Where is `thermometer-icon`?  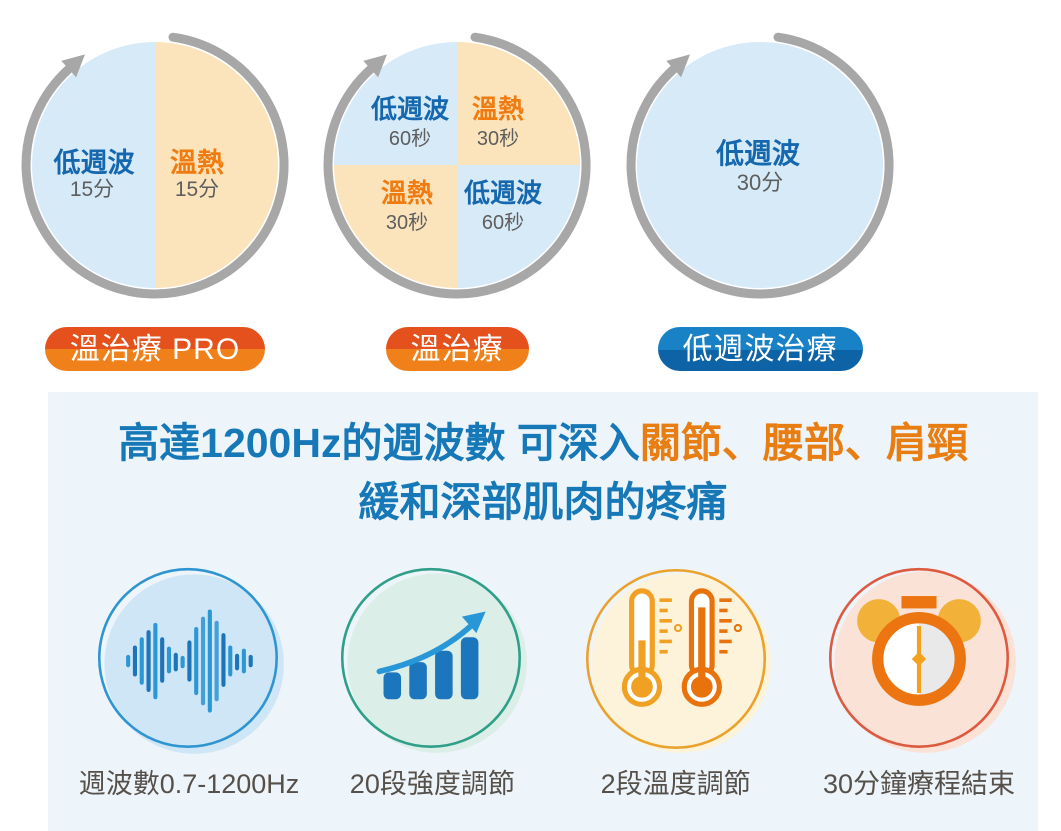
thermometer-icon is located at coordinates (678, 660).